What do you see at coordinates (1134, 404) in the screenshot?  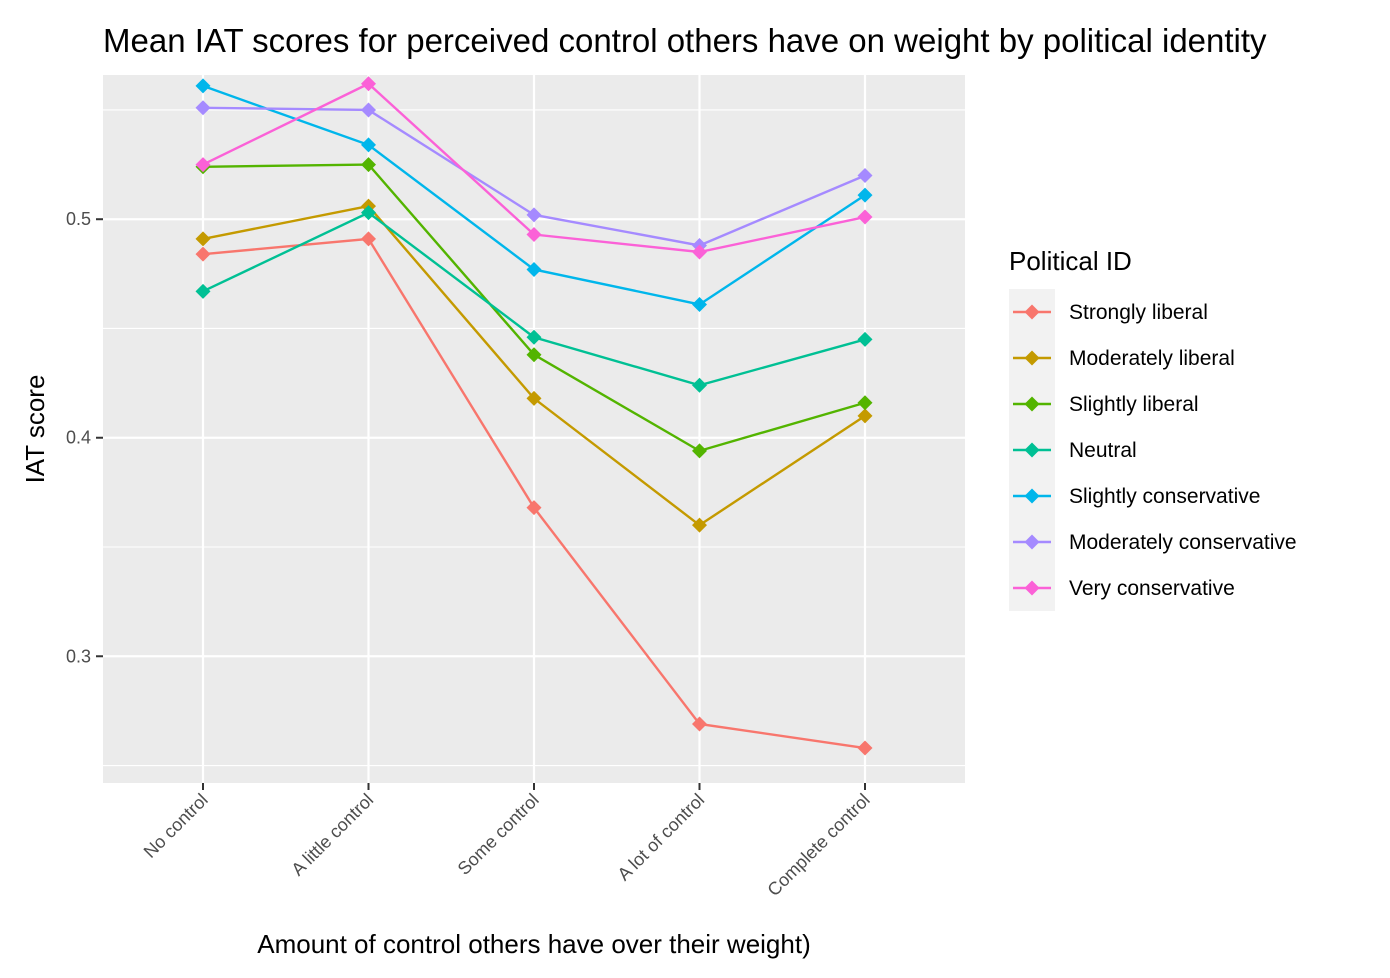 I see `legend-label: Slightly liberal` at bounding box center [1134, 404].